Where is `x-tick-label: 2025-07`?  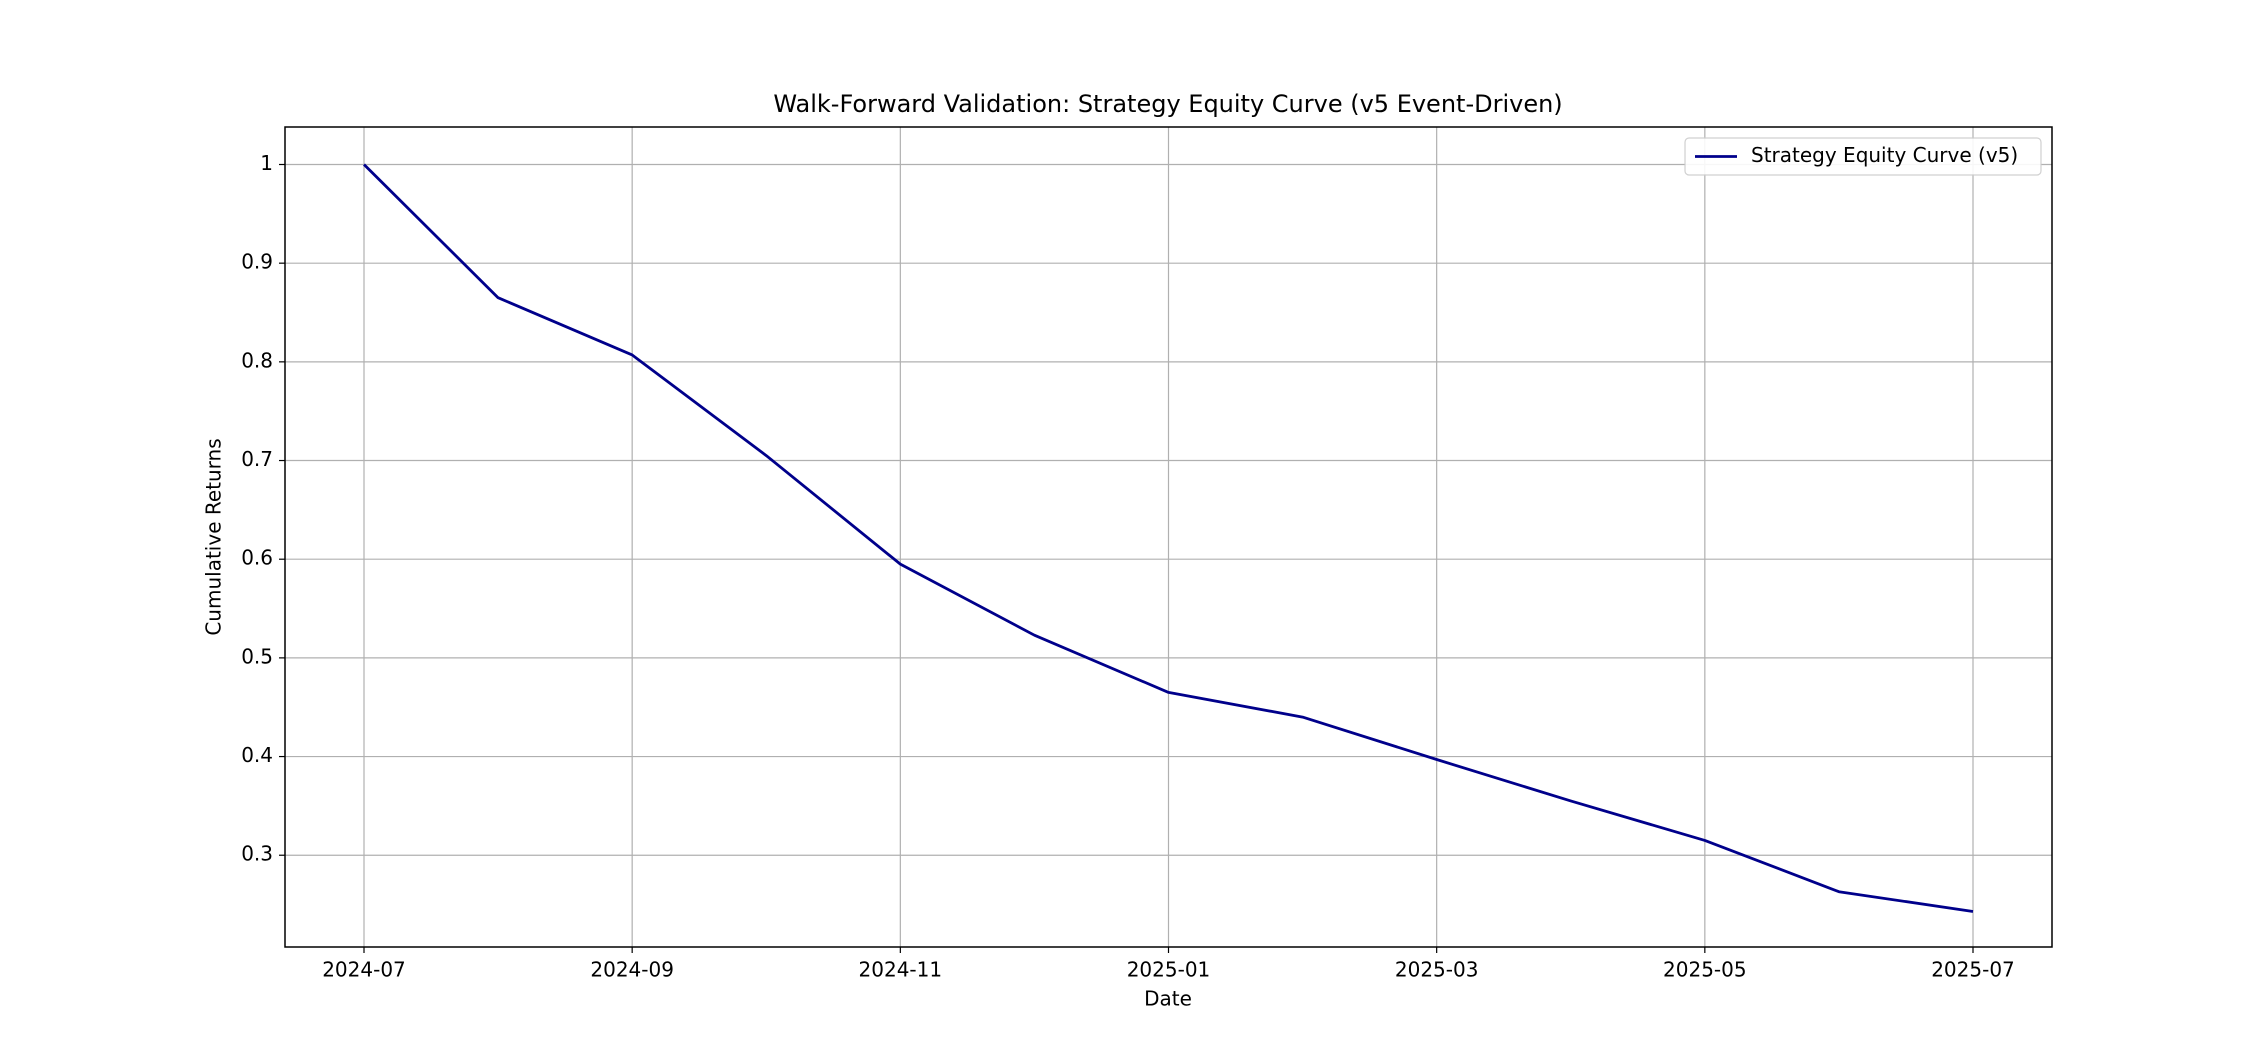 x-tick-label: 2025-07 is located at coordinates (1973, 970).